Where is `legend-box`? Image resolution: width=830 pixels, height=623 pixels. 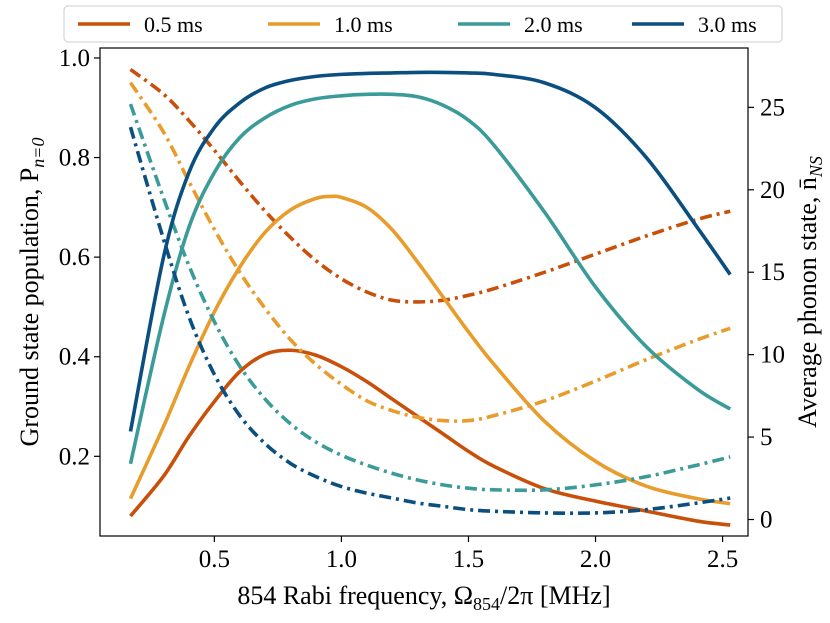
legend-box is located at coordinates (423, 24).